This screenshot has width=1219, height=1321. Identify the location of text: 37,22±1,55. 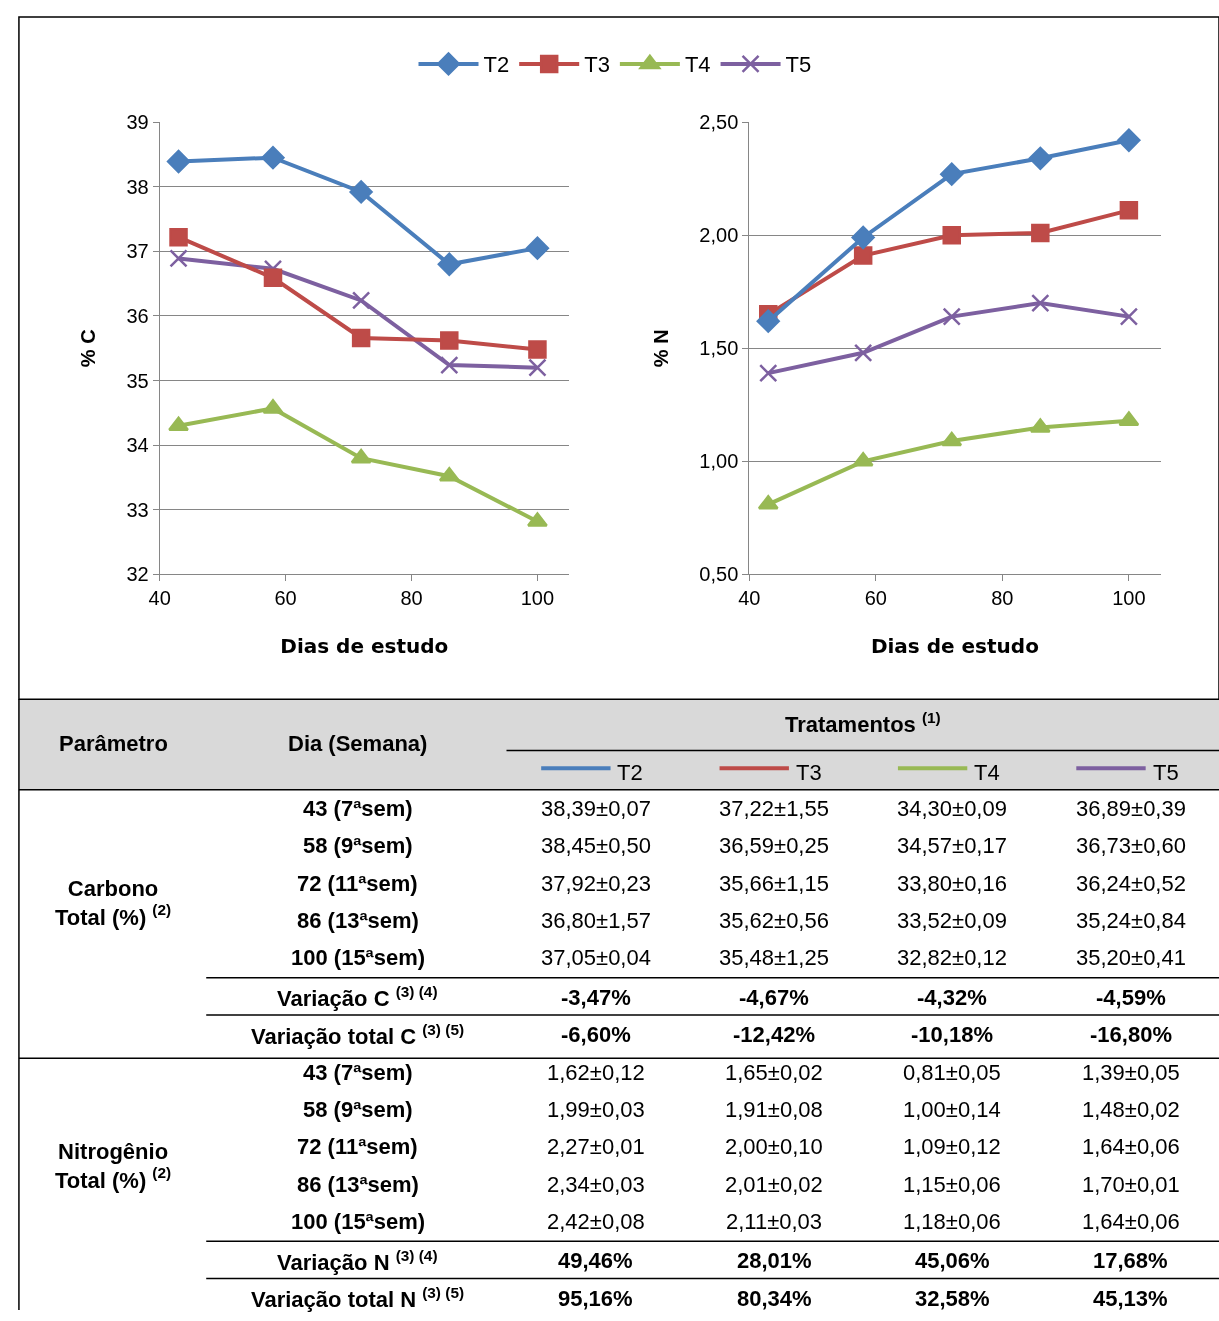
(774, 808).